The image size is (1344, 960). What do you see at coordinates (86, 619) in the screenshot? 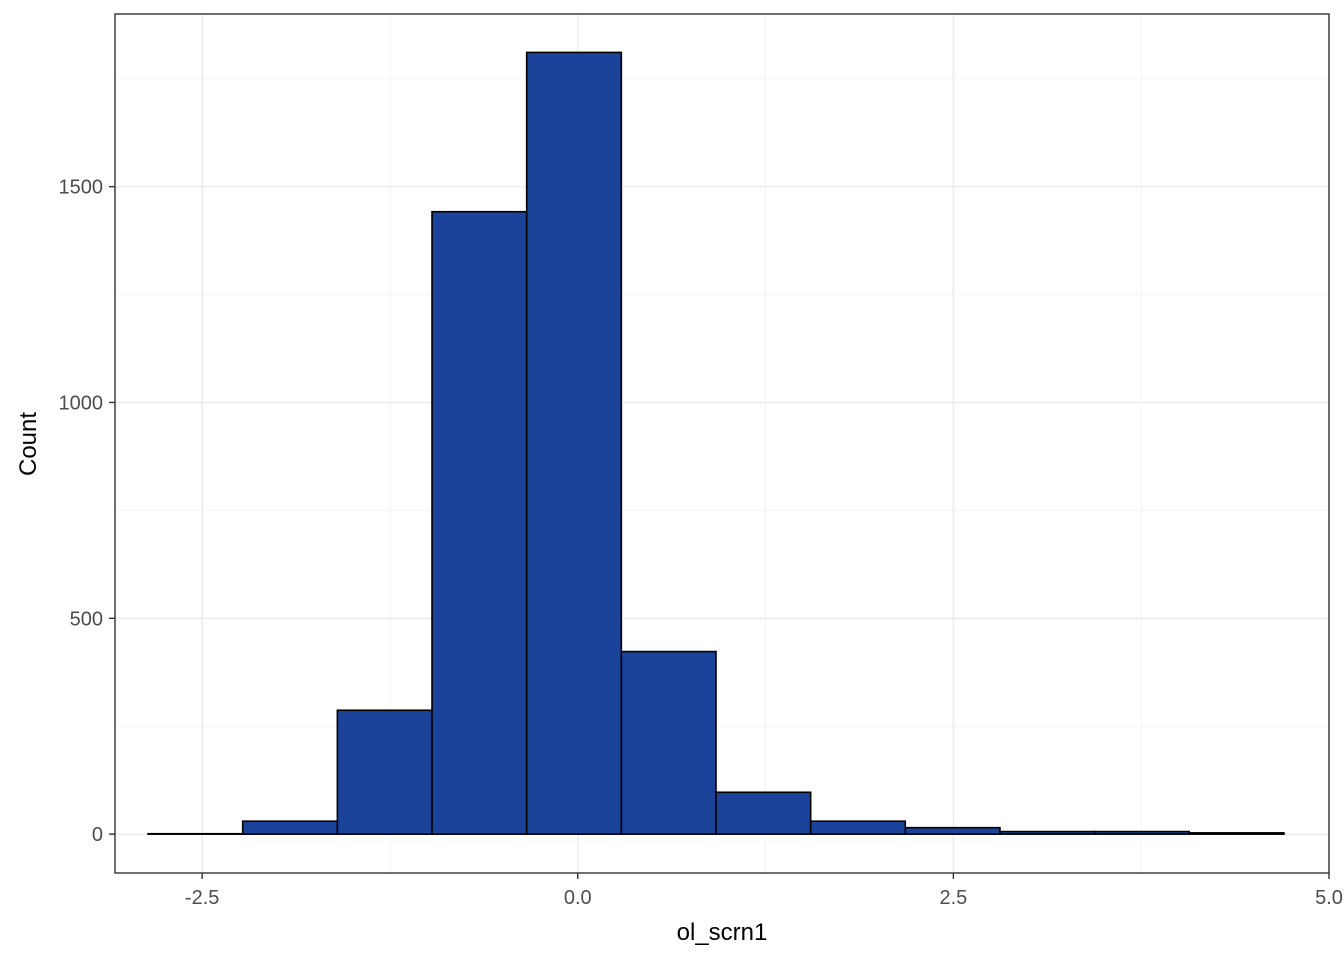
I see `y-tick-label: 500` at bounding box center [86, 619].